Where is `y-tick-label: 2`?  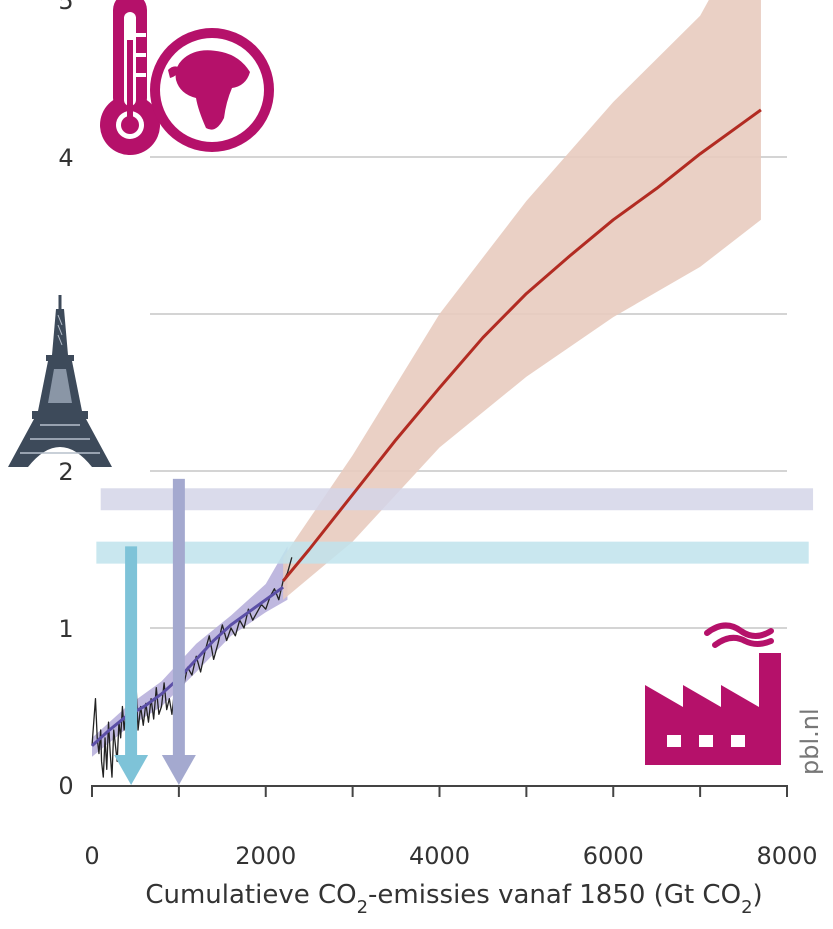
y-tick-label: 2 is located at coordinates (65, 472).